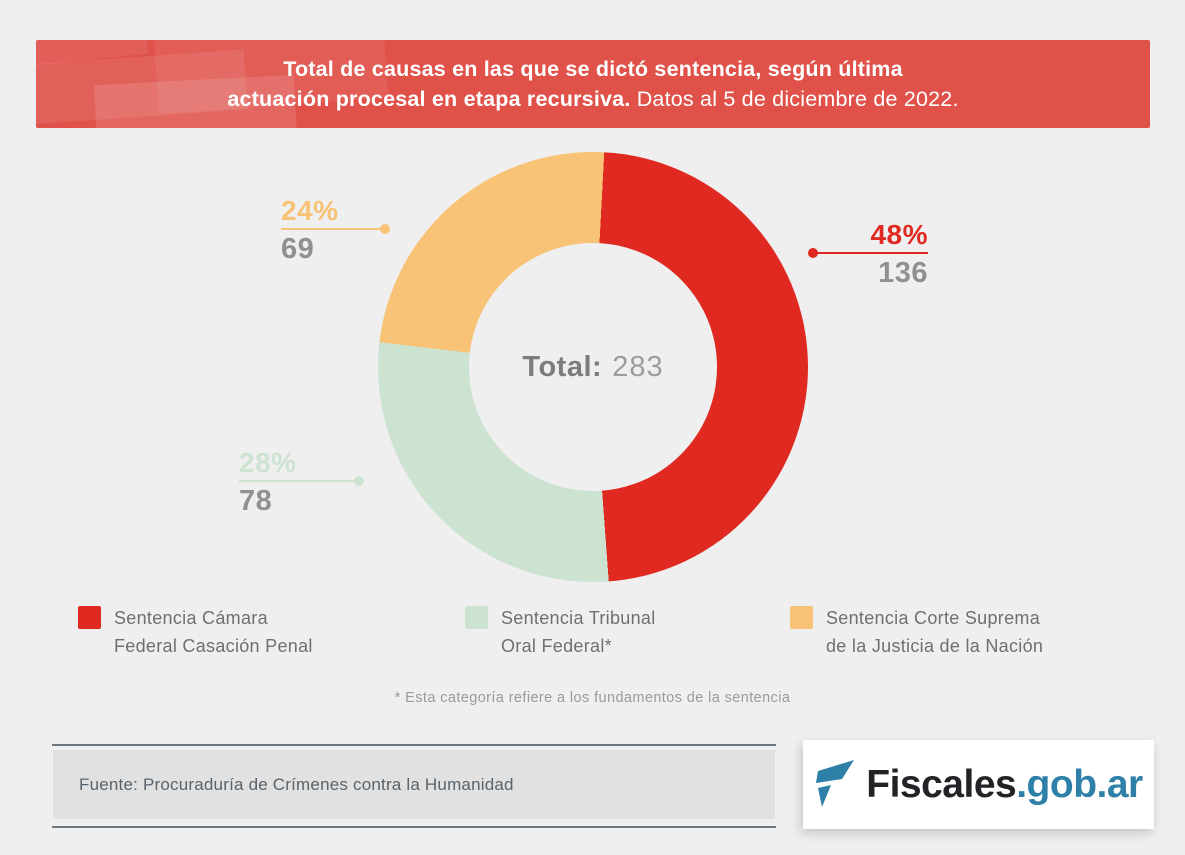  What do you see at coordinates (1079, 784) in the screenshot?
I see `logo-suffix-text: .gob.ar` at bounding box center [1079, 784].